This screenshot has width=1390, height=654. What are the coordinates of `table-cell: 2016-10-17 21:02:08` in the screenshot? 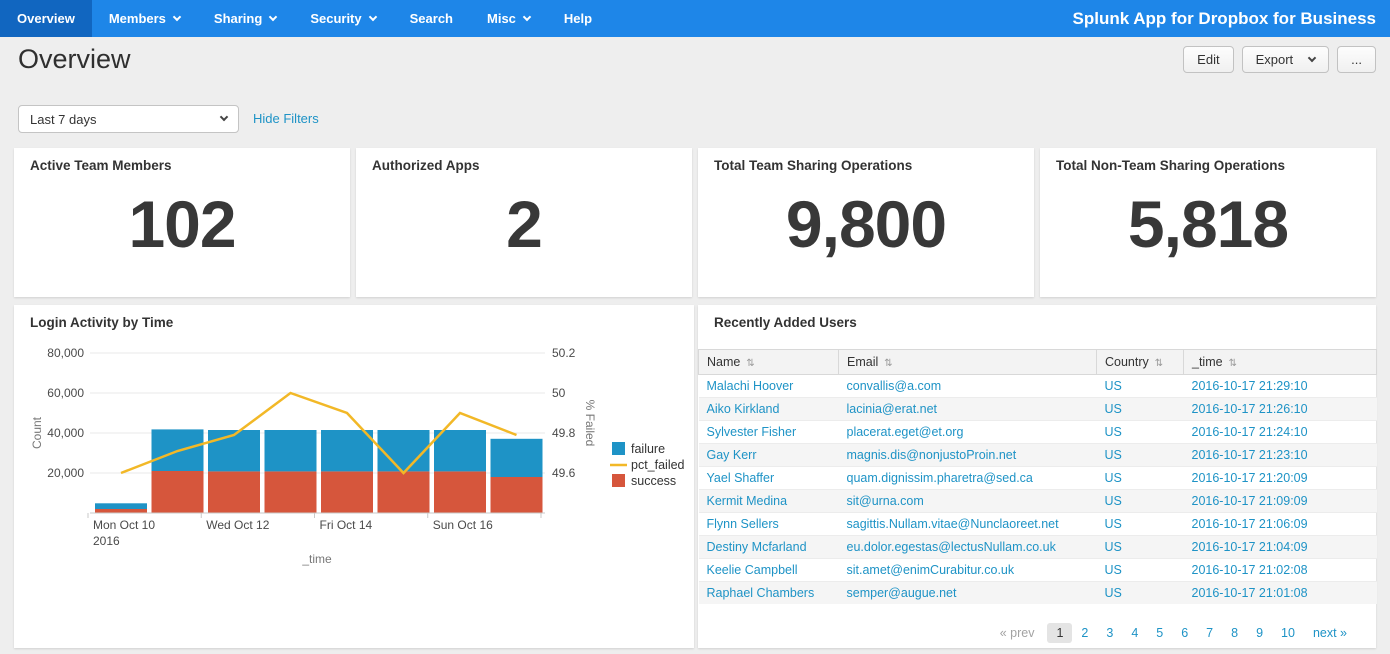 It's located at (1280, 570).